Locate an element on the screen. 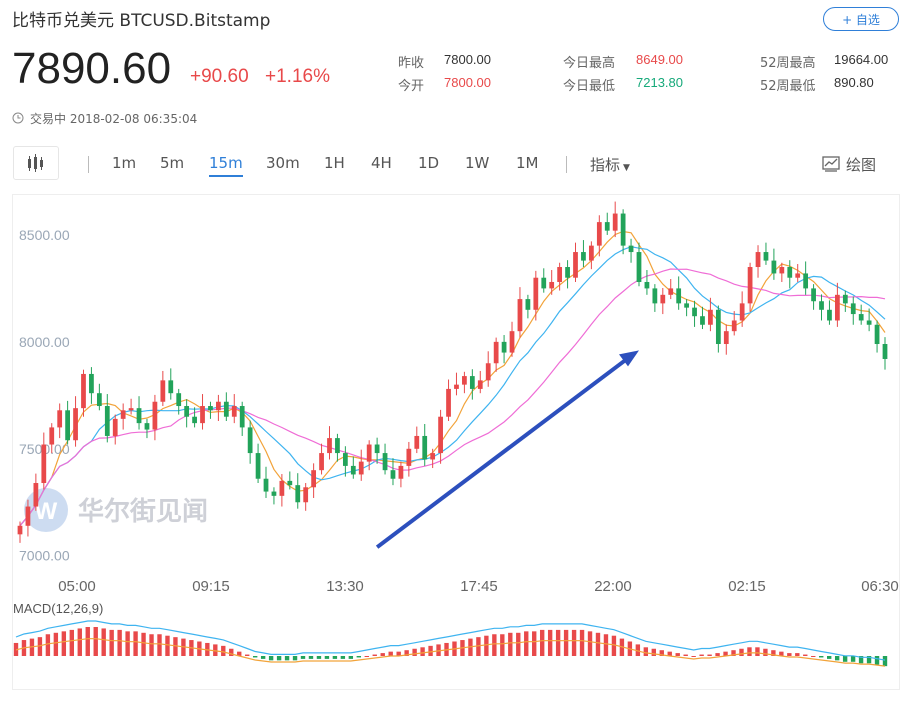 The image size is (907, 702). macd-label: MACD(12,26,9) is located at coordinates (58, 608).